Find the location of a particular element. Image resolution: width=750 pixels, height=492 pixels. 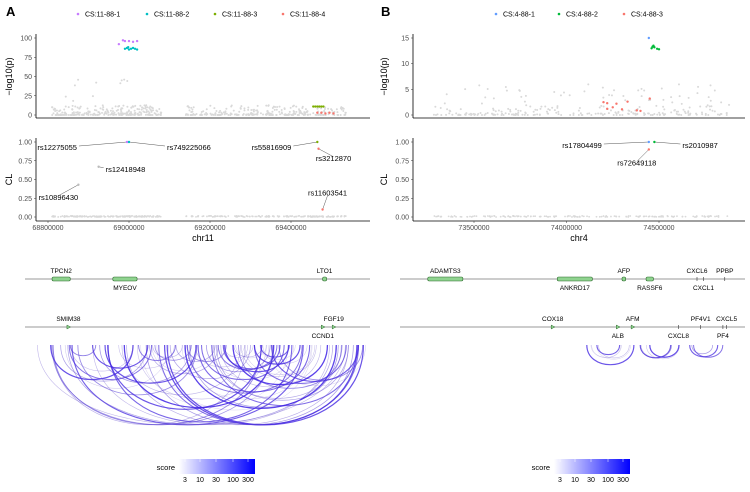

x-tick-label: 69000000 is located at coordinates (128, 228).